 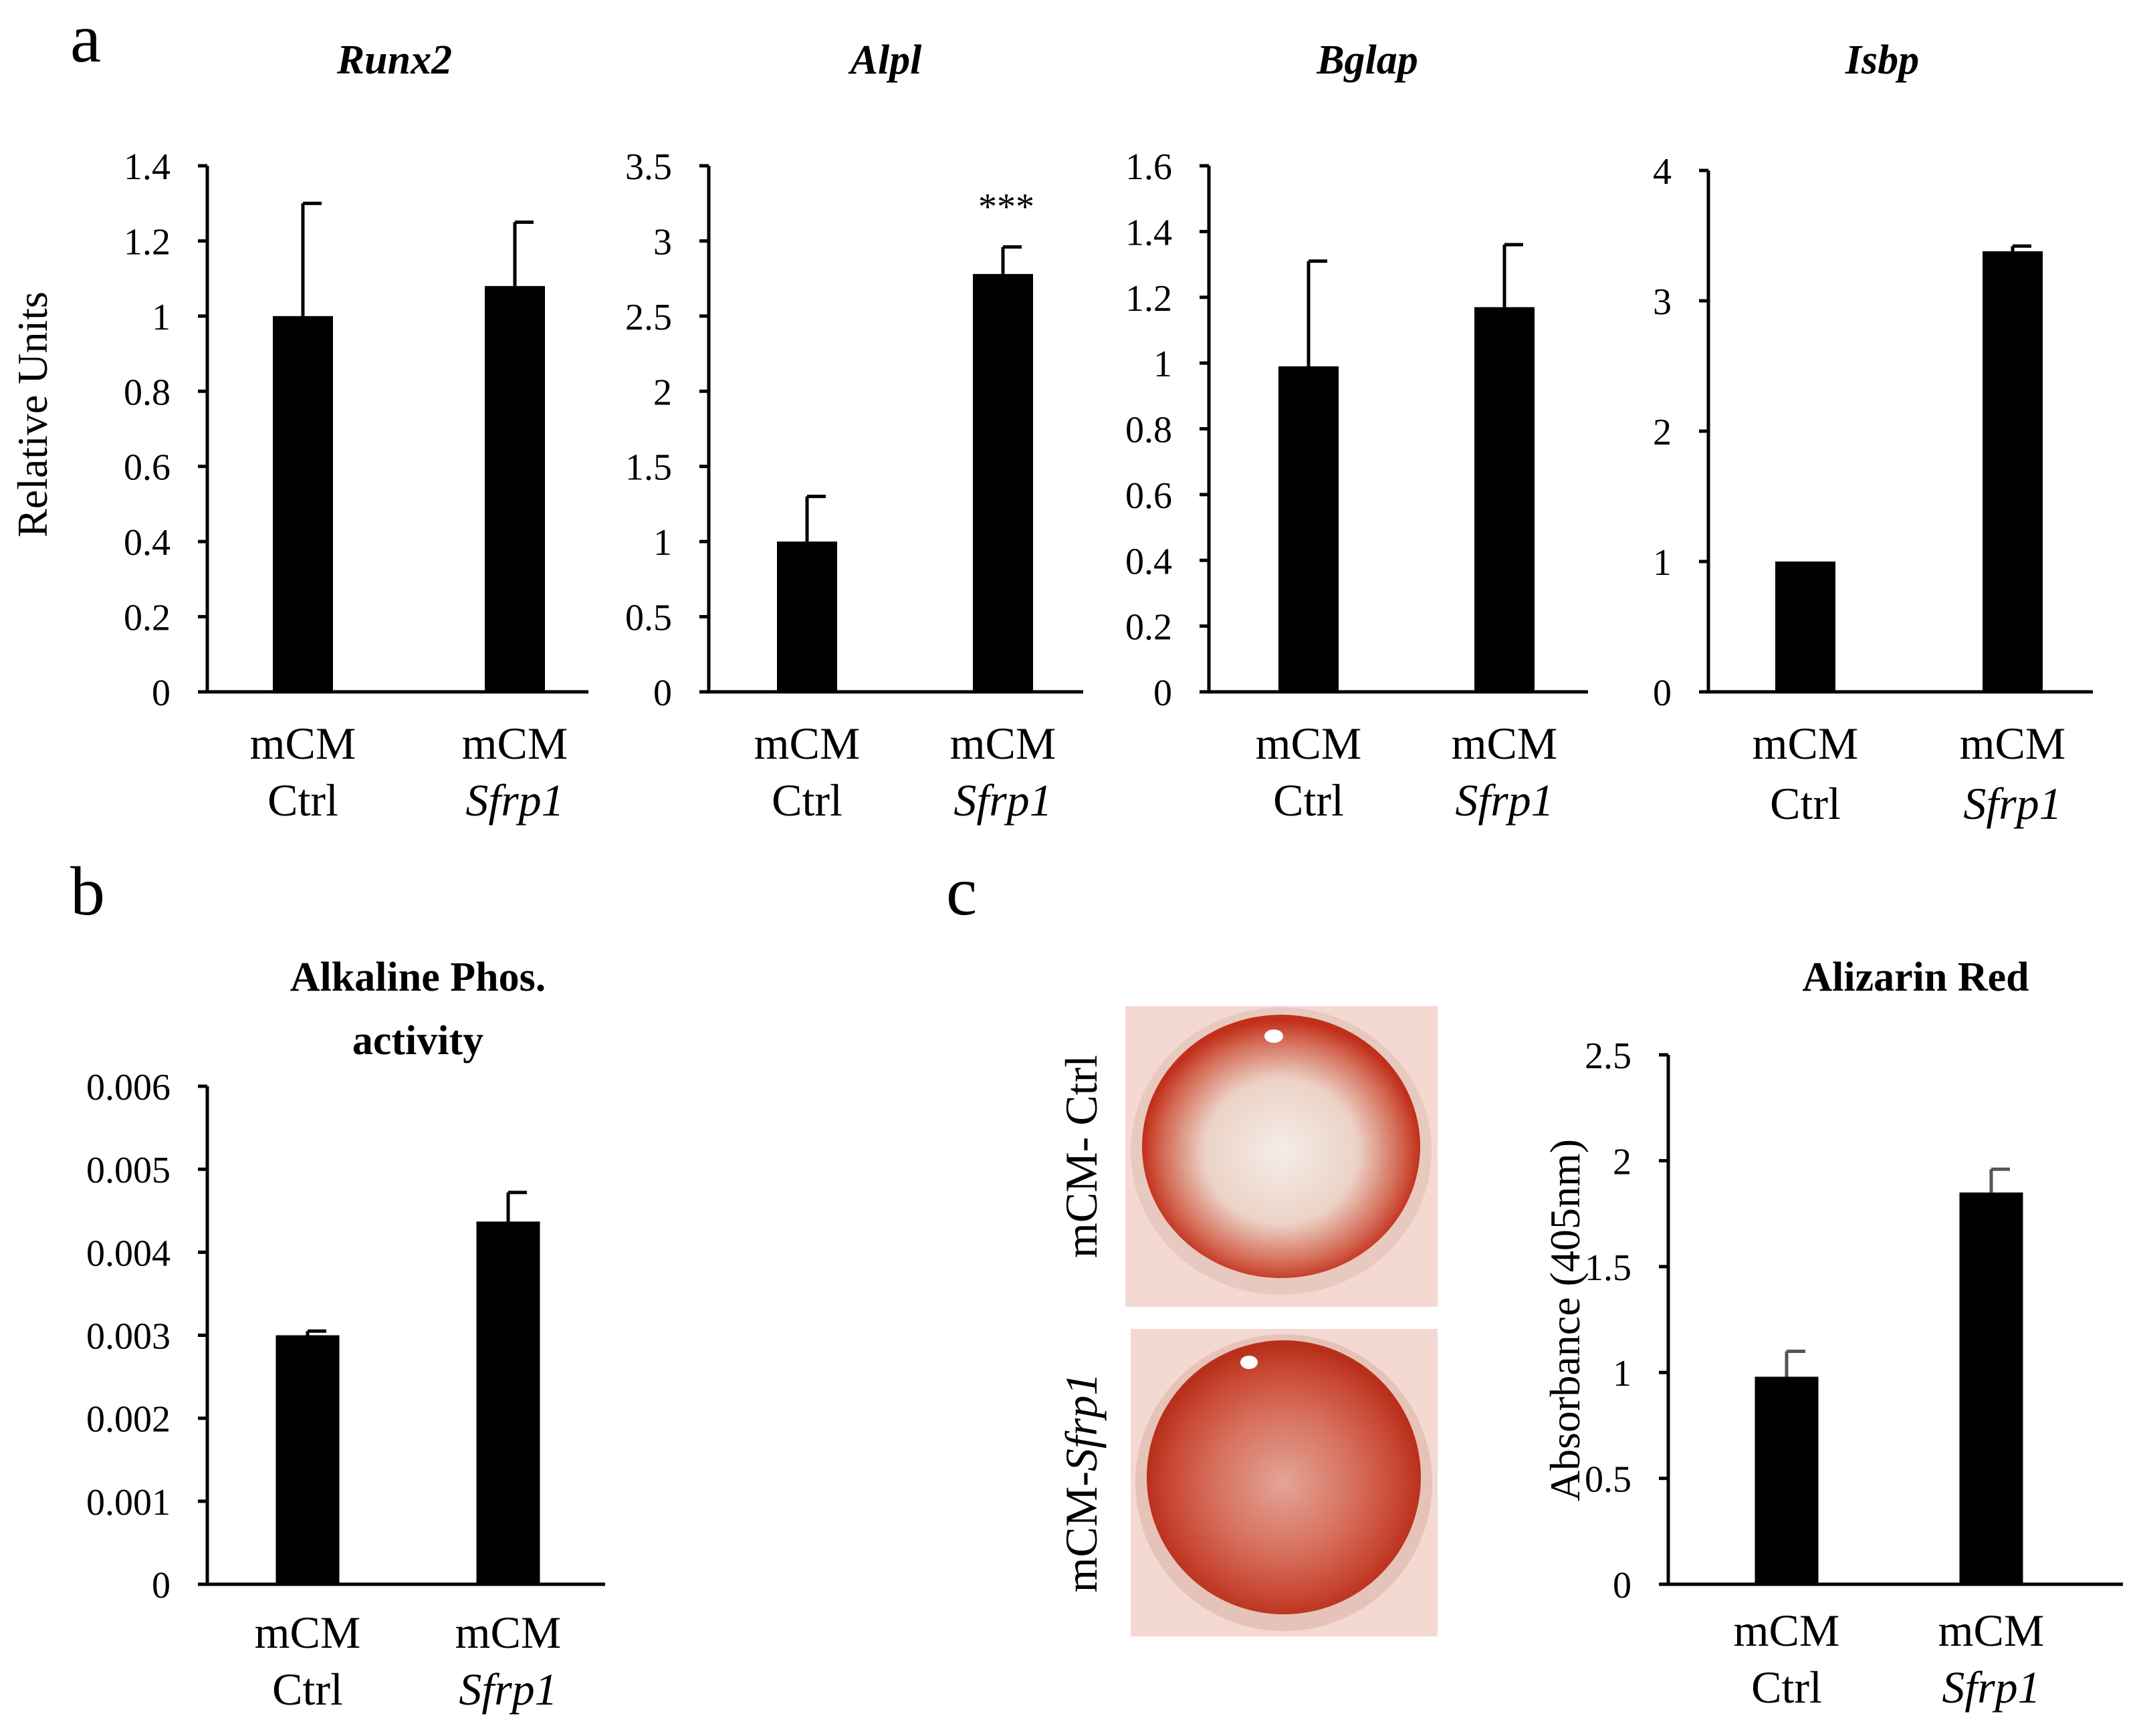 I want to click on alp-tick-label: 0, so click(x=162, y=1585).